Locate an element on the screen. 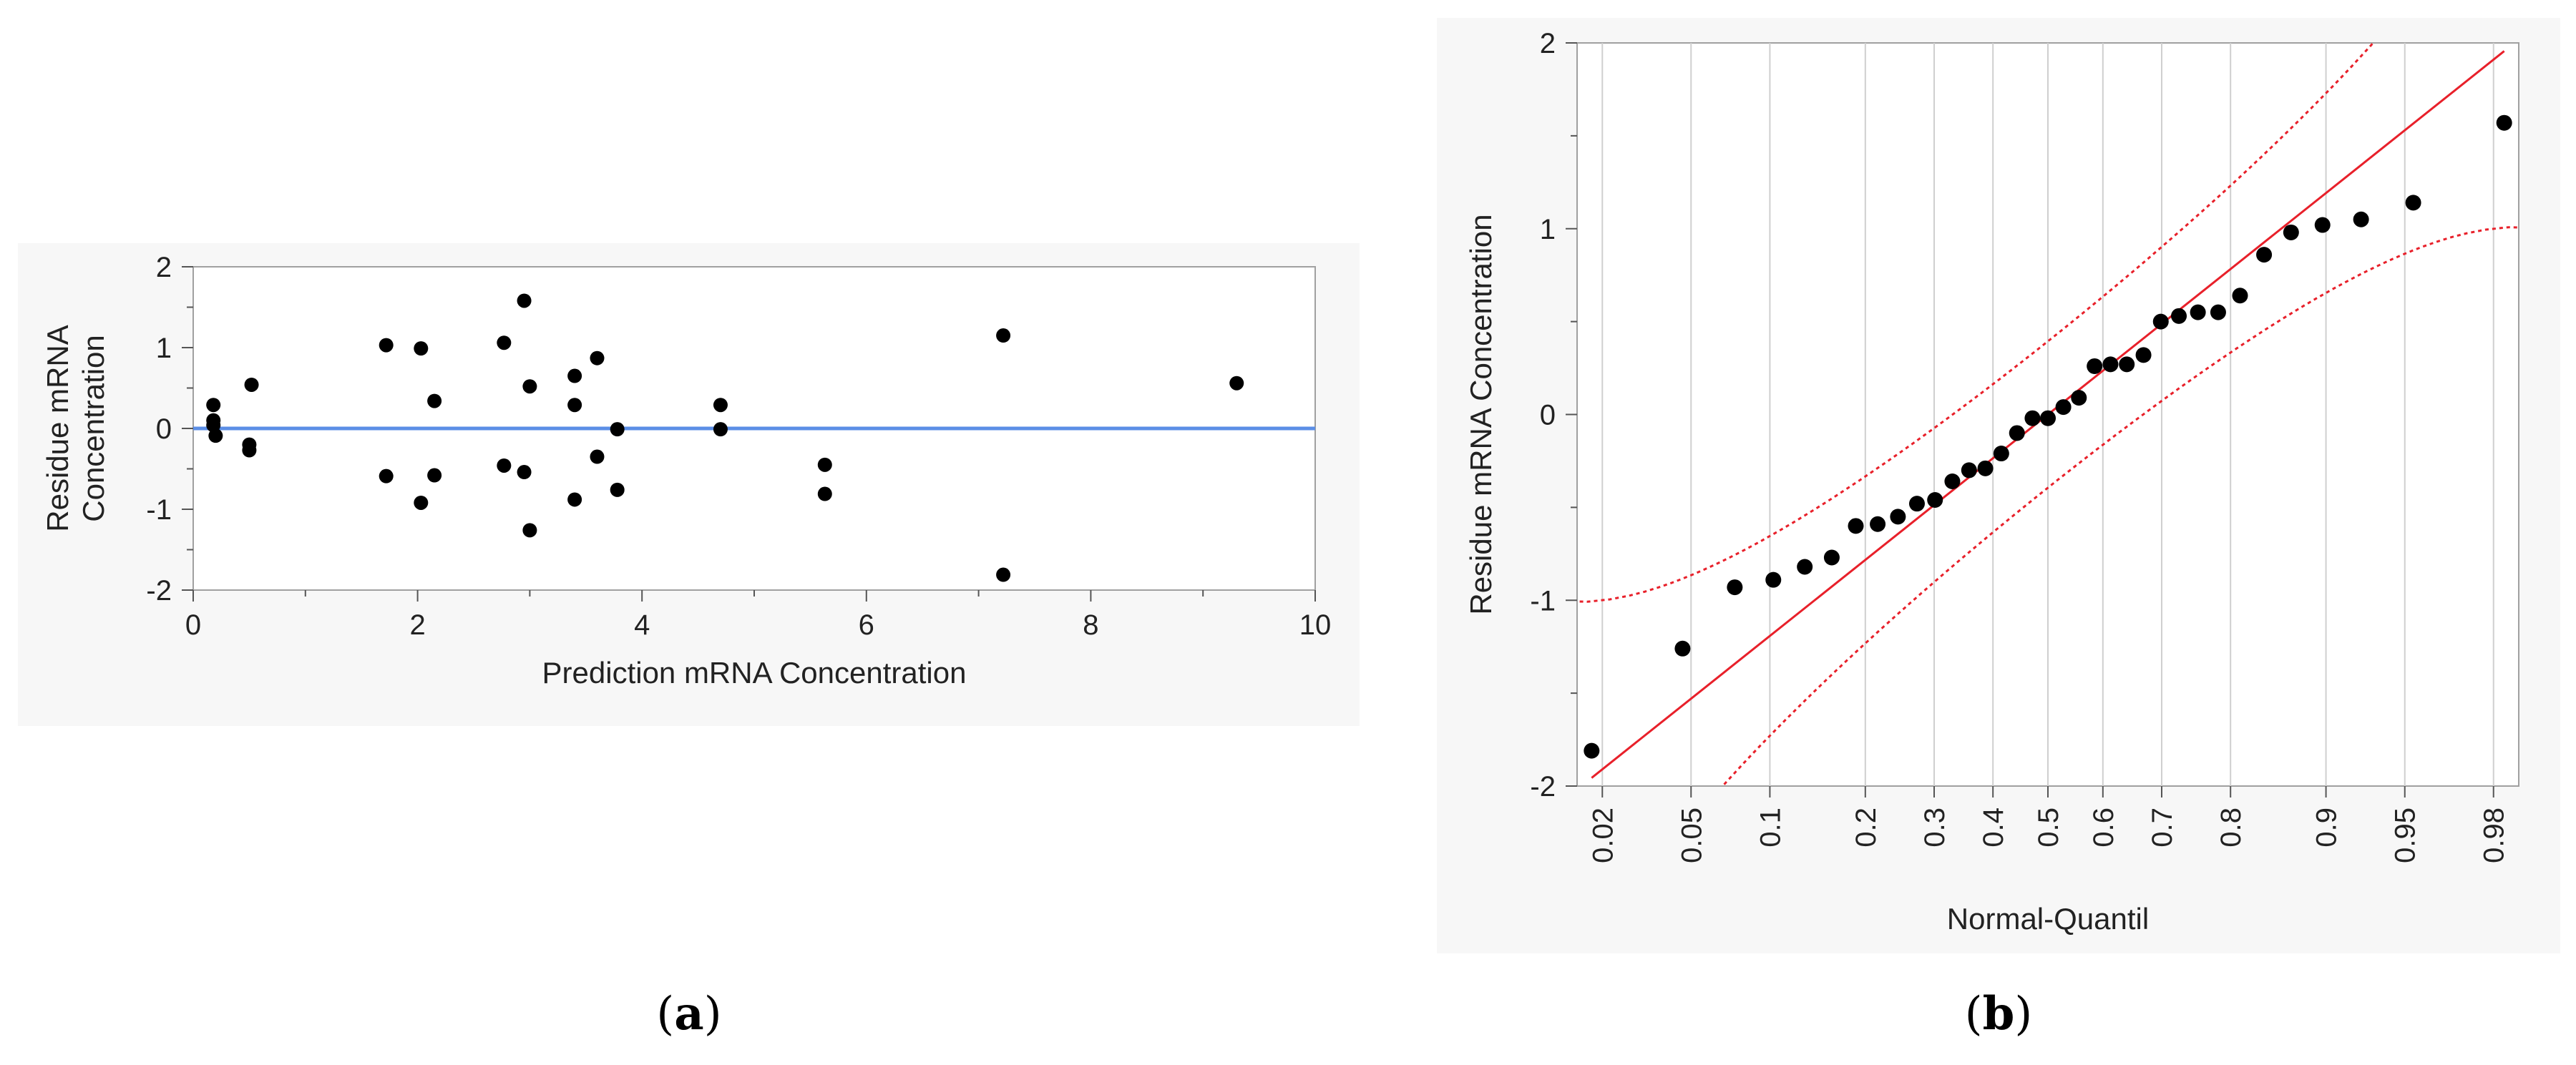  x-tick-label: 0.6 is located at coordinates (2103, 828).